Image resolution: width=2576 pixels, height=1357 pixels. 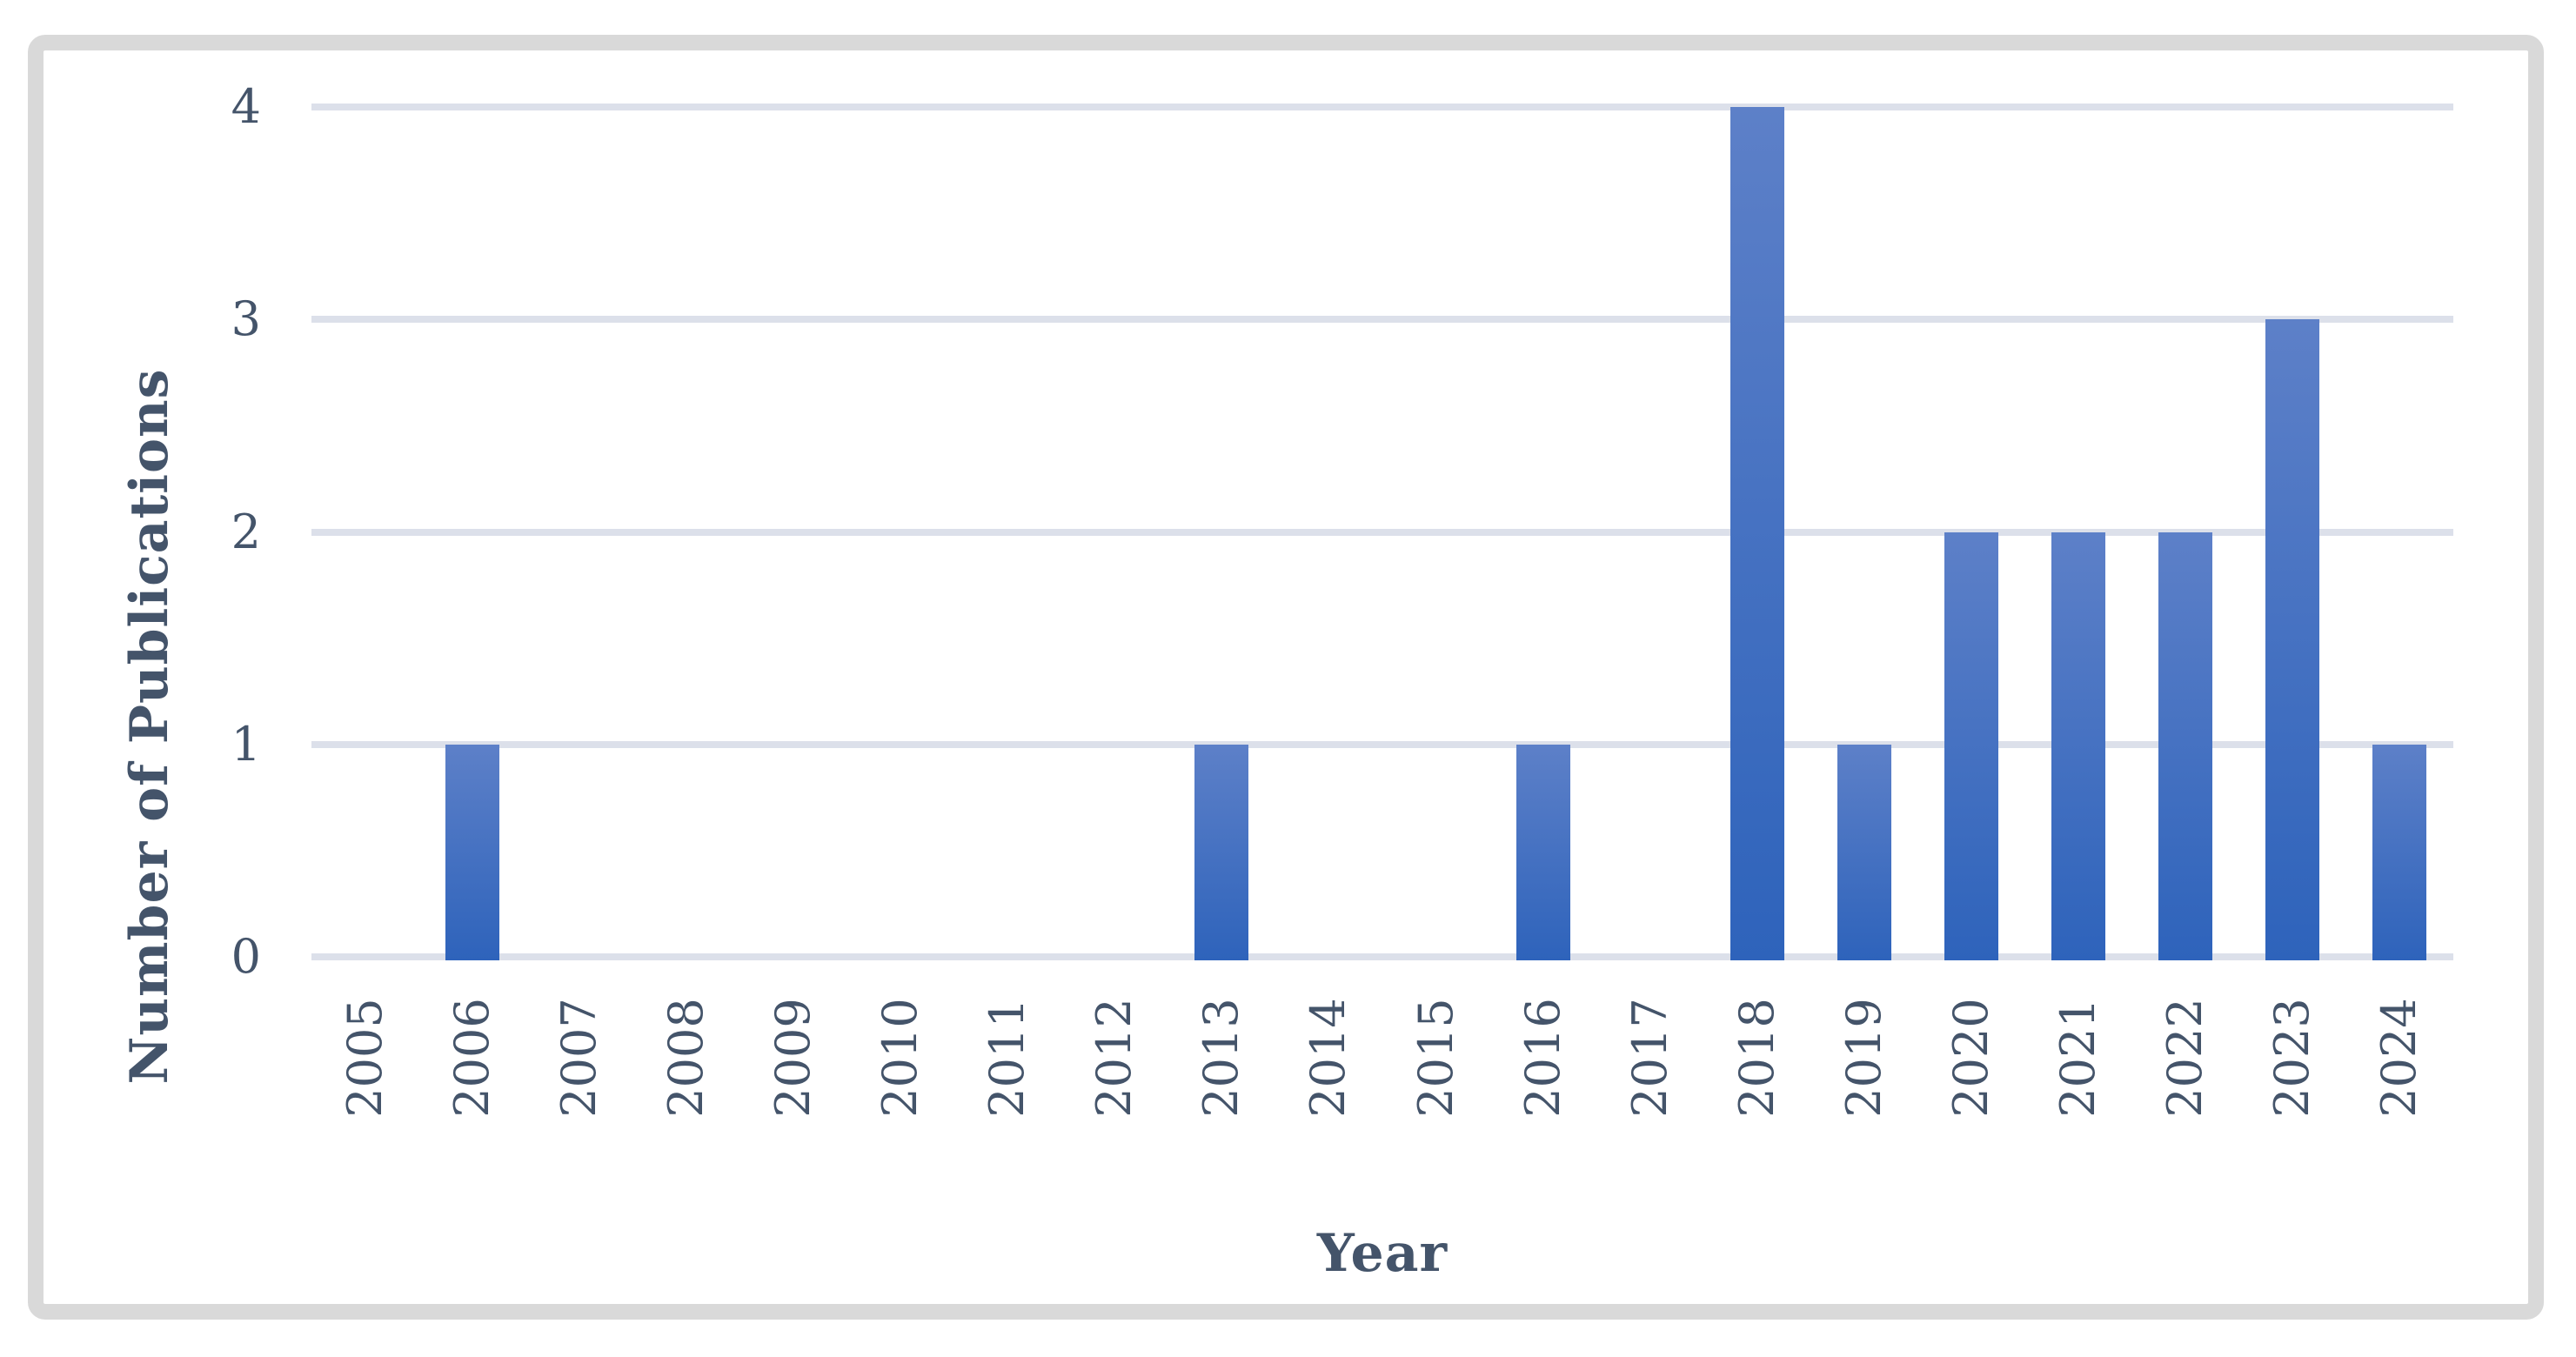 I want to click on y-tick-label-1: 1, so click(x=246, y=744).